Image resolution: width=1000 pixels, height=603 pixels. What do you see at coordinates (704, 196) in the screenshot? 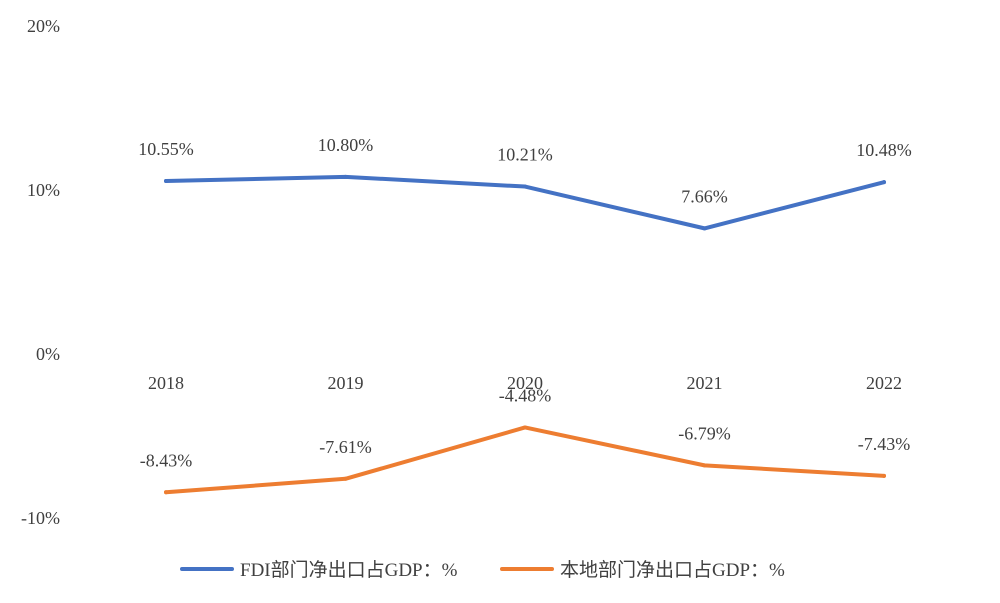
I see `data-label: 7.66%` at bounding box center [704, 196].